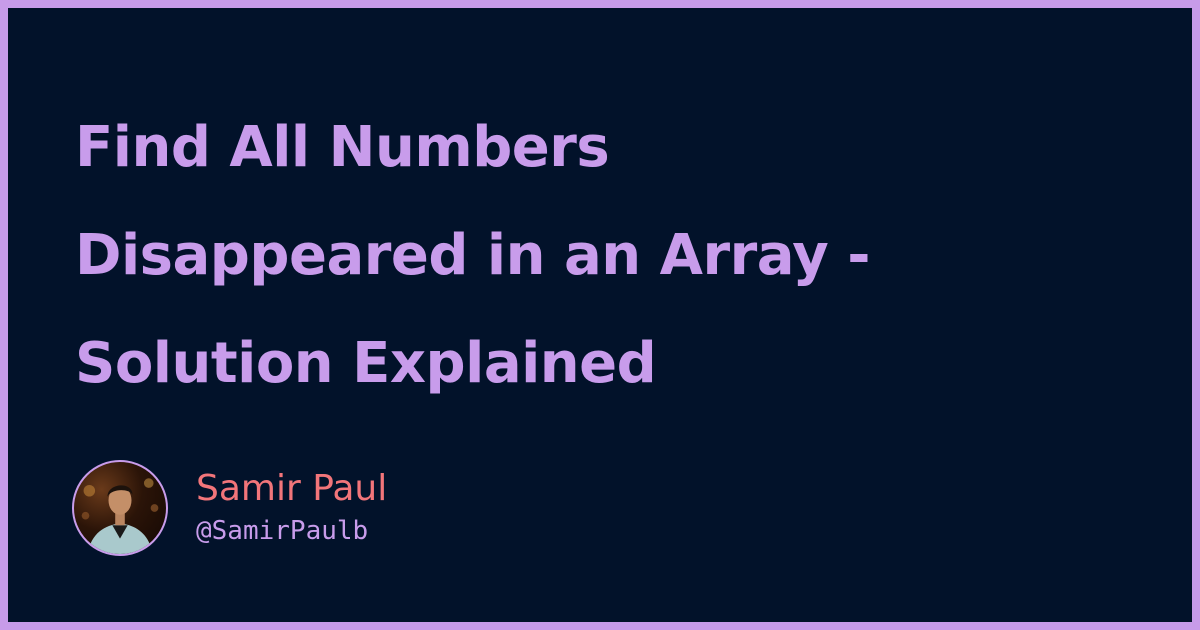 The image size is (1200, 630). I want to click on title-line-1: Find All Numbers, so click(342, 147).